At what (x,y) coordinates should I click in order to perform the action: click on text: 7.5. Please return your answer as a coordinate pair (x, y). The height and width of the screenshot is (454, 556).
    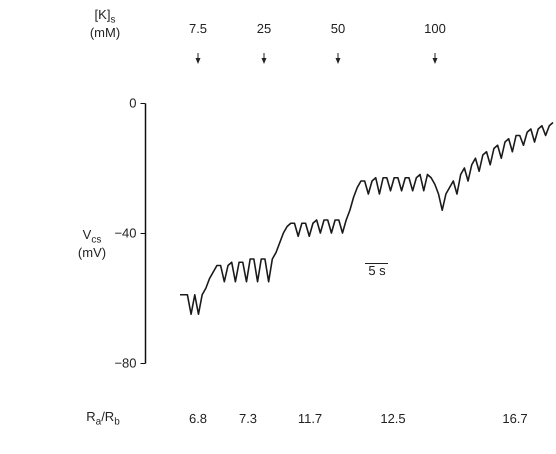
    Looking at the image, I should click on (198, 29).